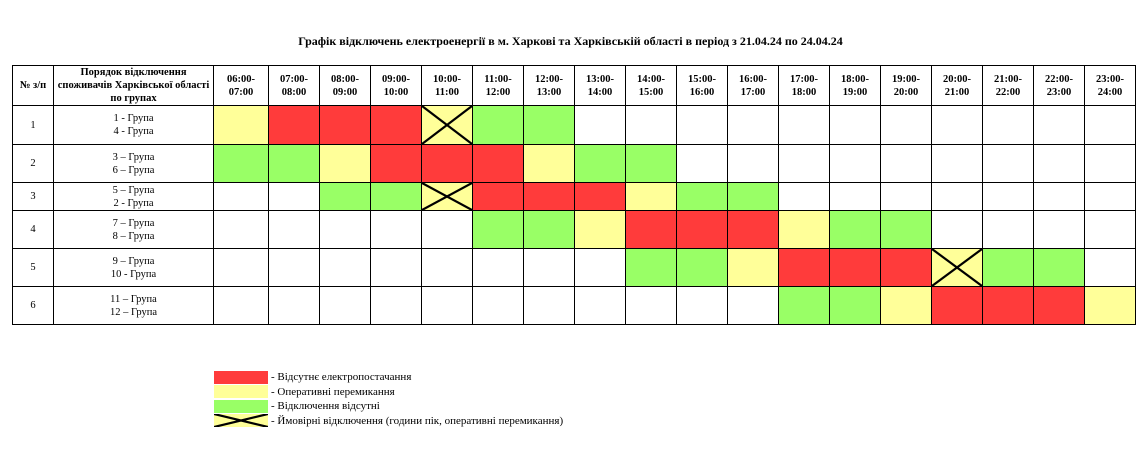 This screenshot has height=450, width=1141. I want to click on column-header-hour: 12:00- 13:00, so click(549, 85).